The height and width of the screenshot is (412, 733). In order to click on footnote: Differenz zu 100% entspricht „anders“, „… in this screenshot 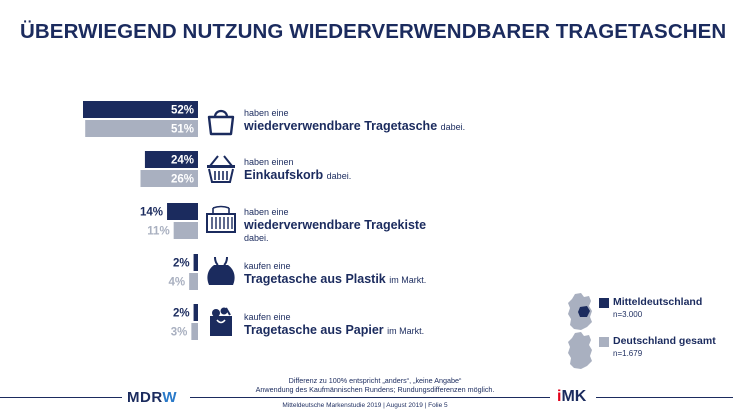, I will do `click(375, 385)`.